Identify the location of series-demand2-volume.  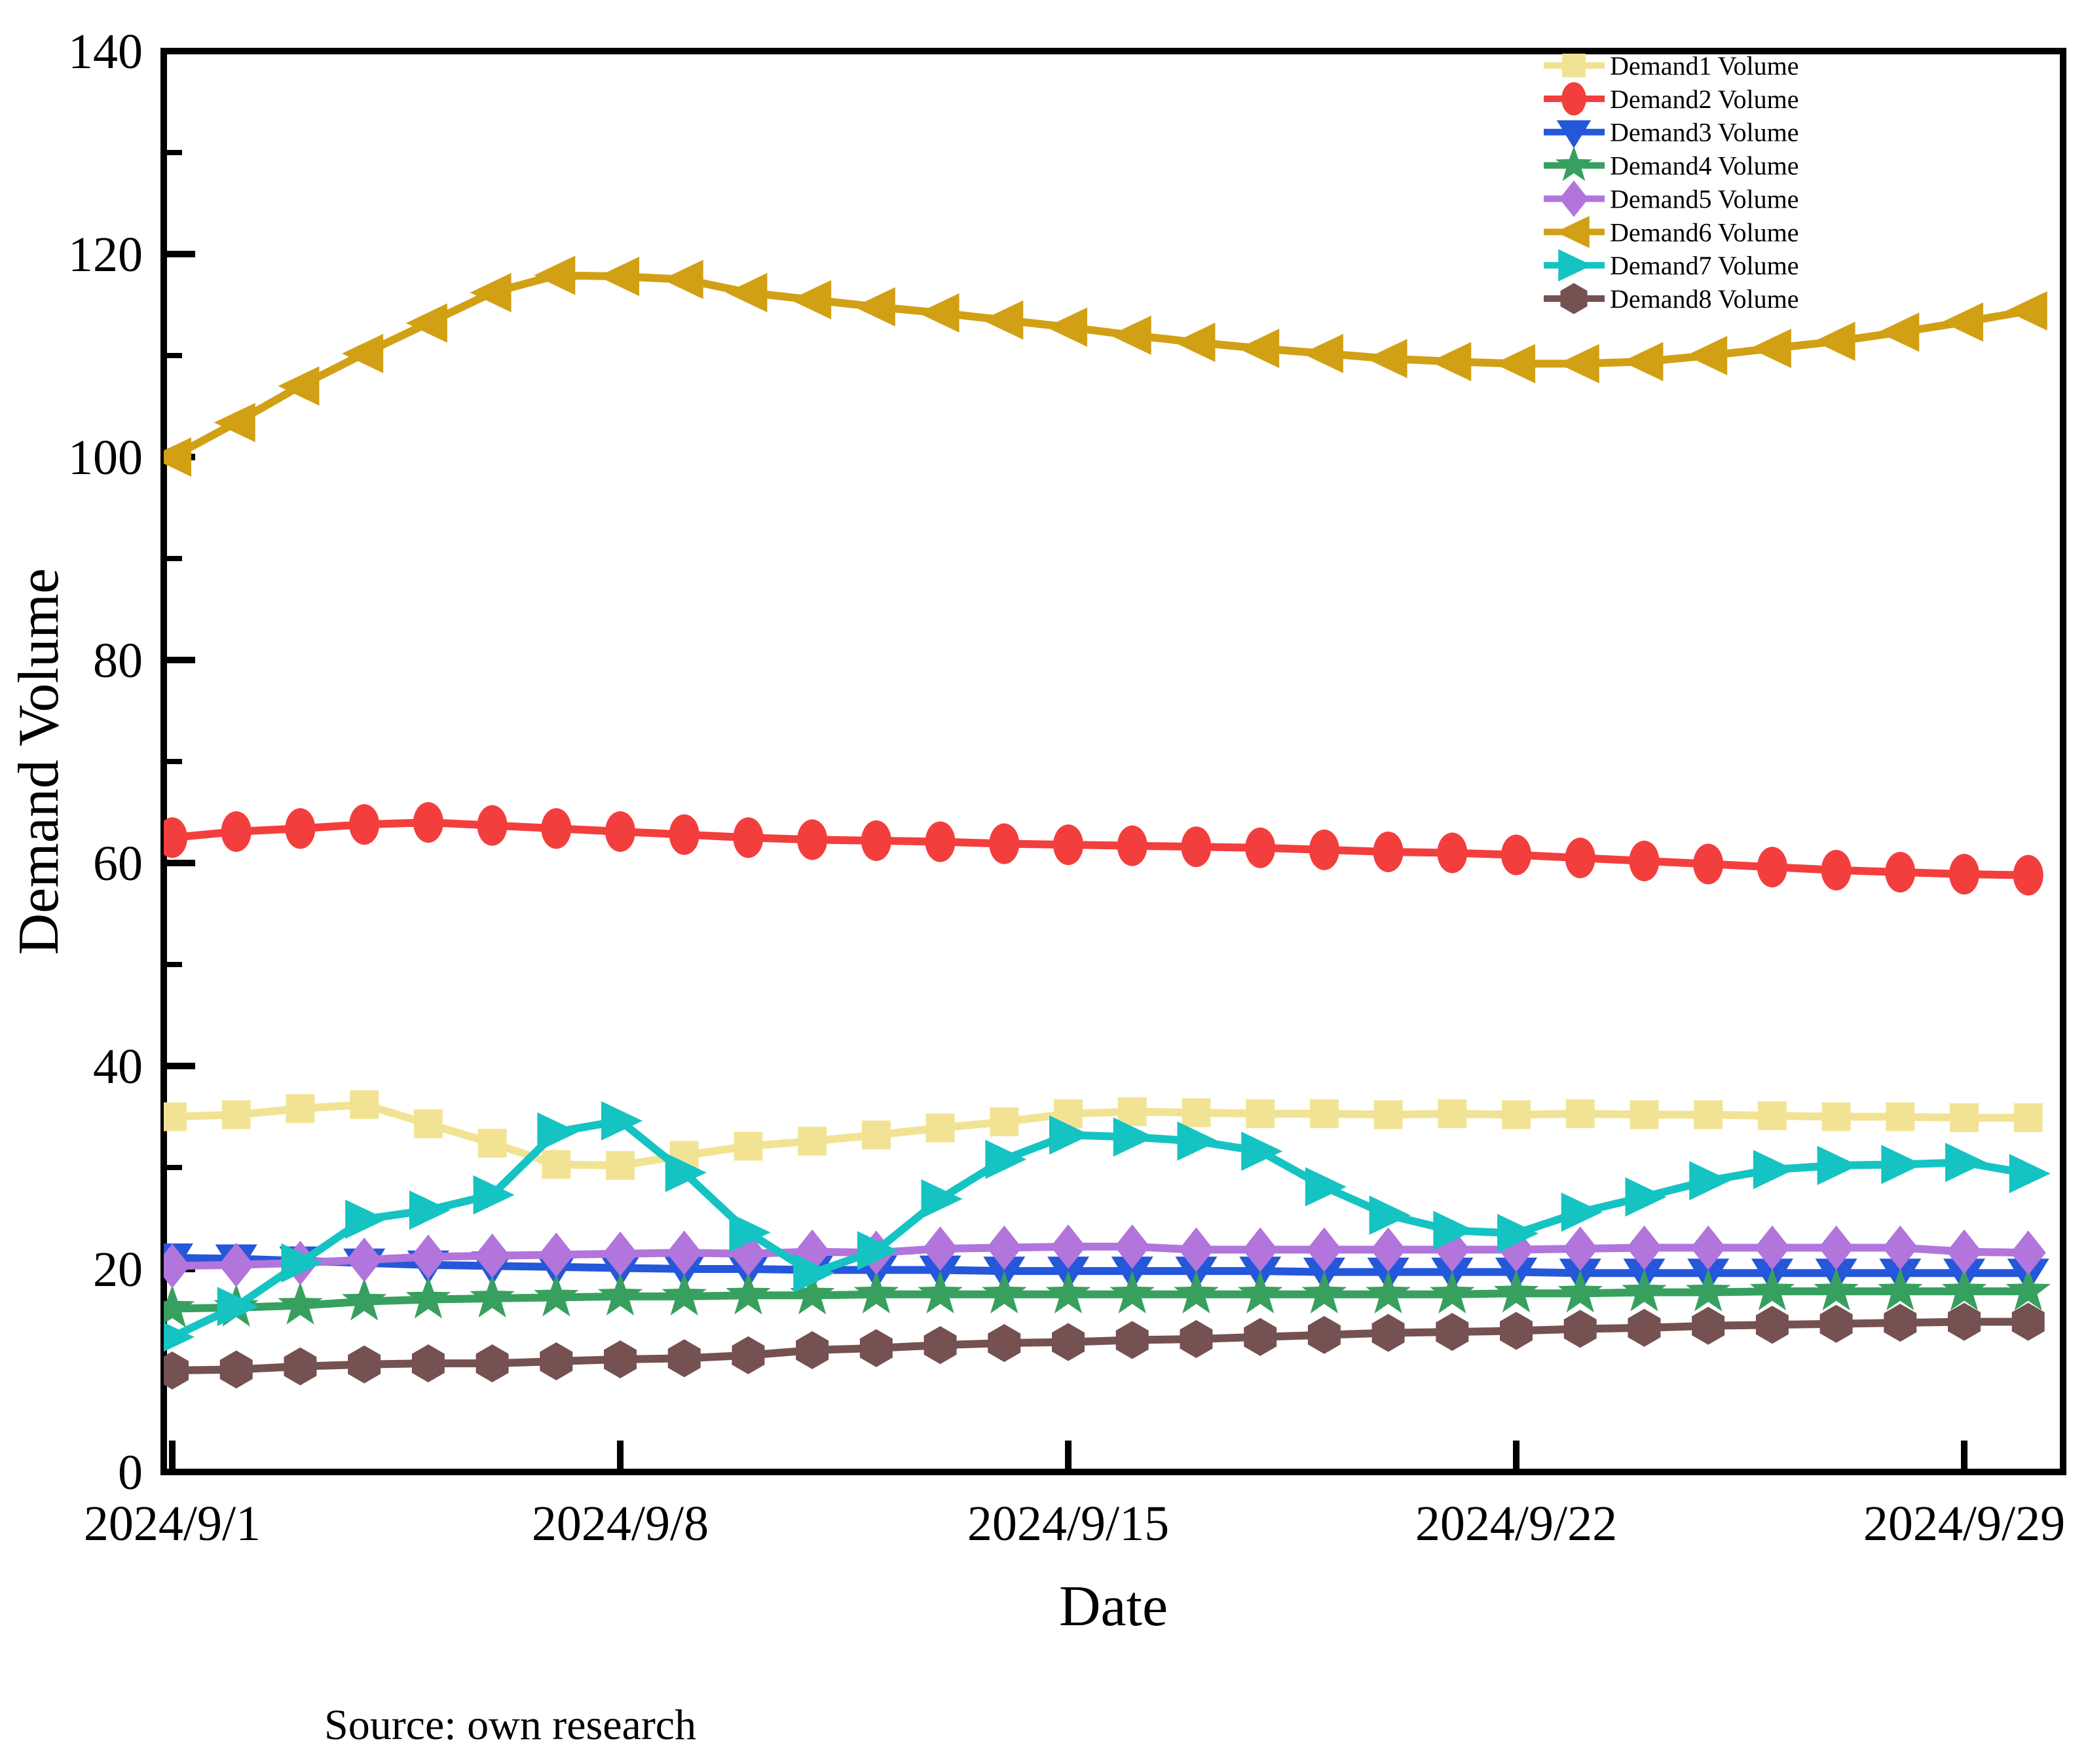
(1104, 849).